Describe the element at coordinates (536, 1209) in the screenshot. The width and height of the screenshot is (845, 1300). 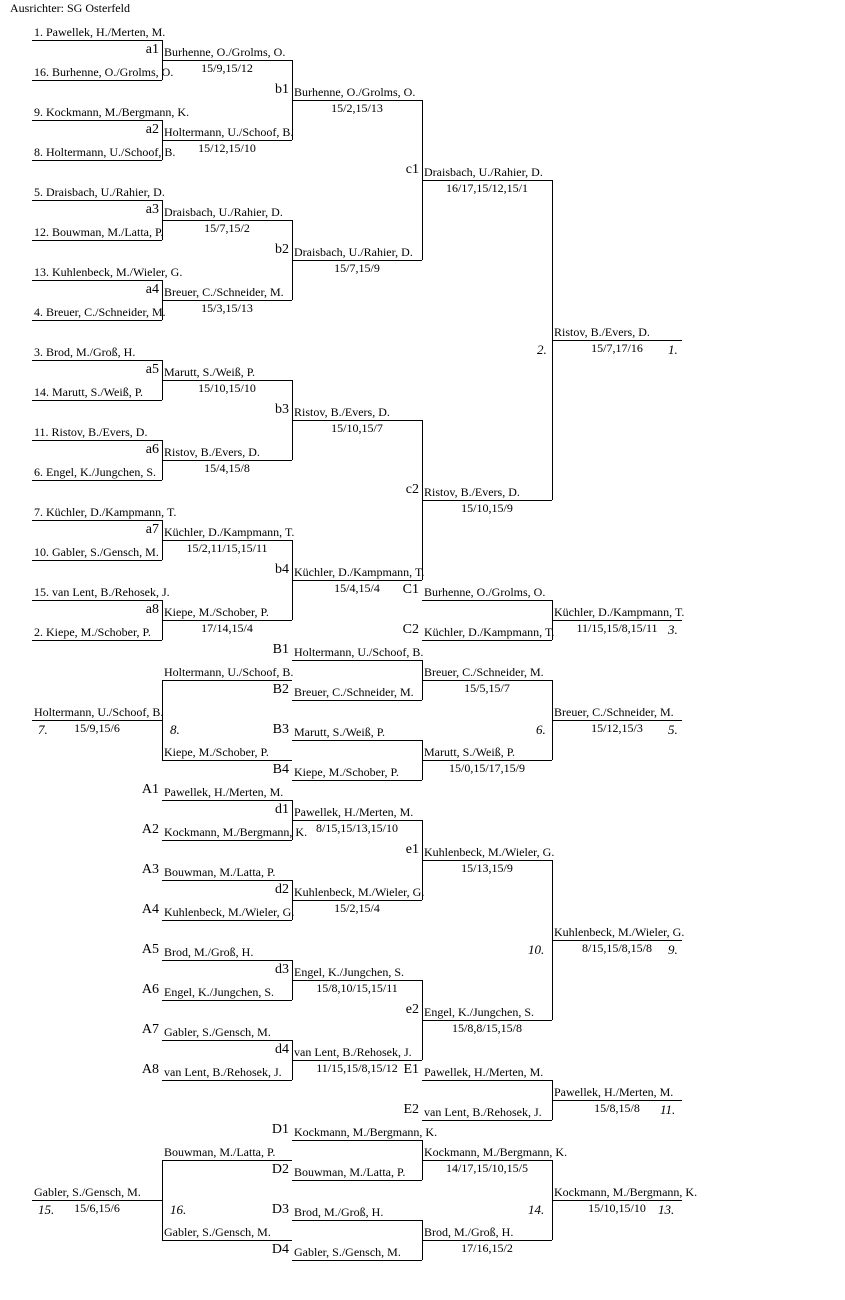
I see `placement: 14.` at that location.